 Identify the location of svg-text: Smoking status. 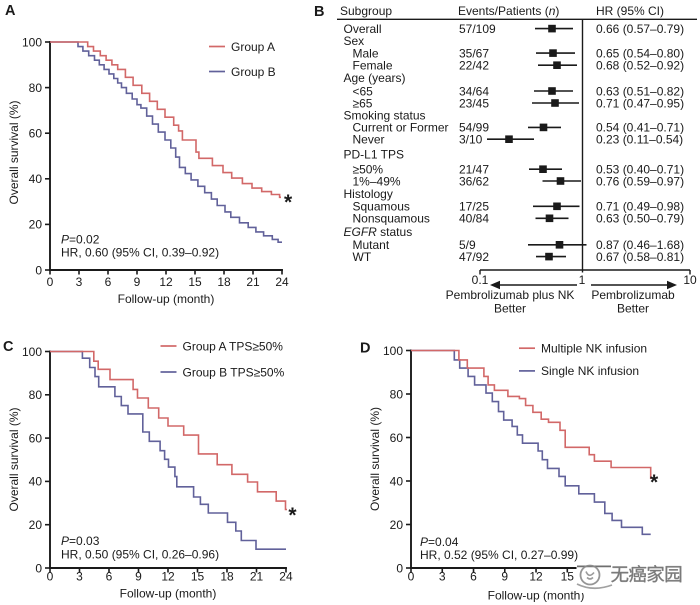
(385, 116).